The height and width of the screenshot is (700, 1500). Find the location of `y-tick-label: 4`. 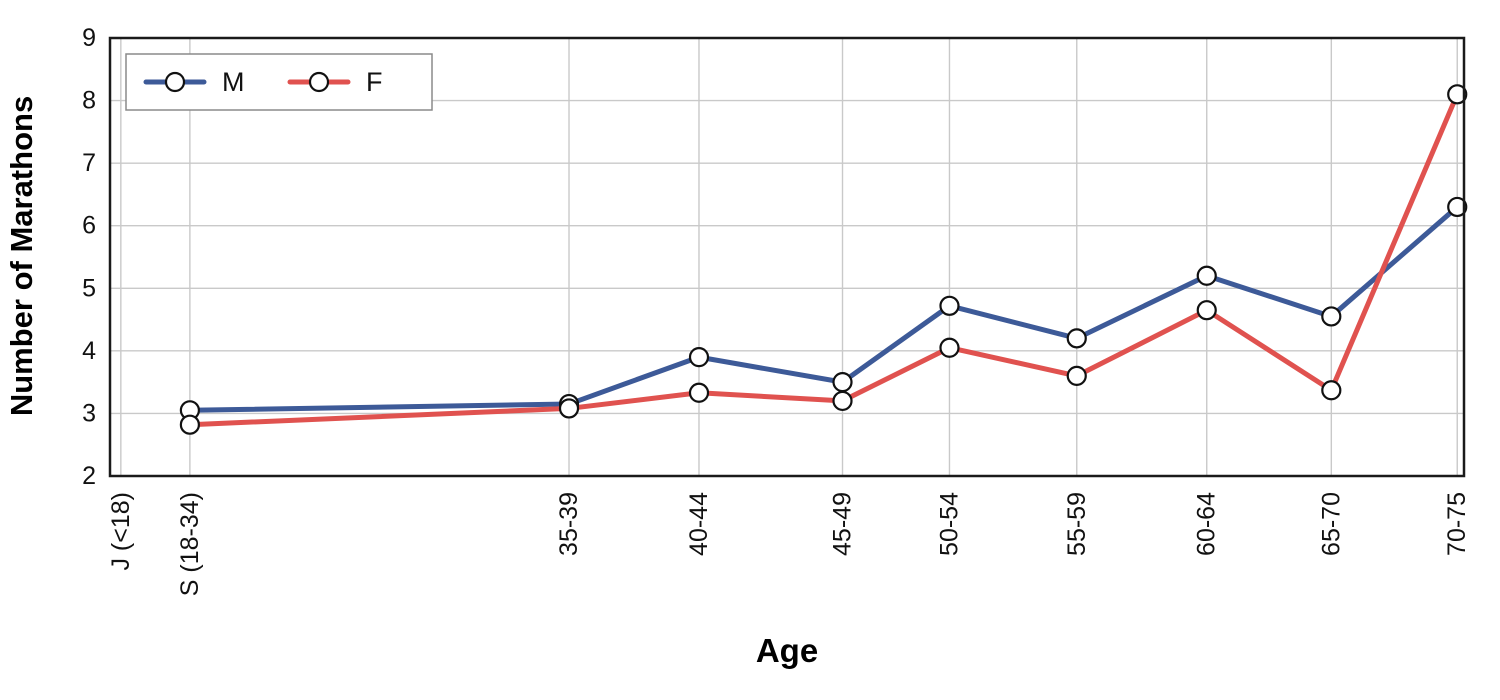

y-tick-label: 4 is located at coordinates (89, 351).